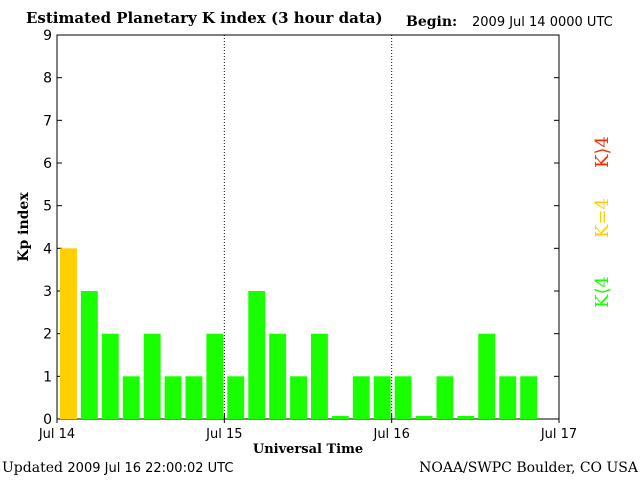 This screenshot has width=640, height=480. Describe the element at coordinates (56, 434) in the screenshot. I see `x-tick-label: Jul 14` at that location.